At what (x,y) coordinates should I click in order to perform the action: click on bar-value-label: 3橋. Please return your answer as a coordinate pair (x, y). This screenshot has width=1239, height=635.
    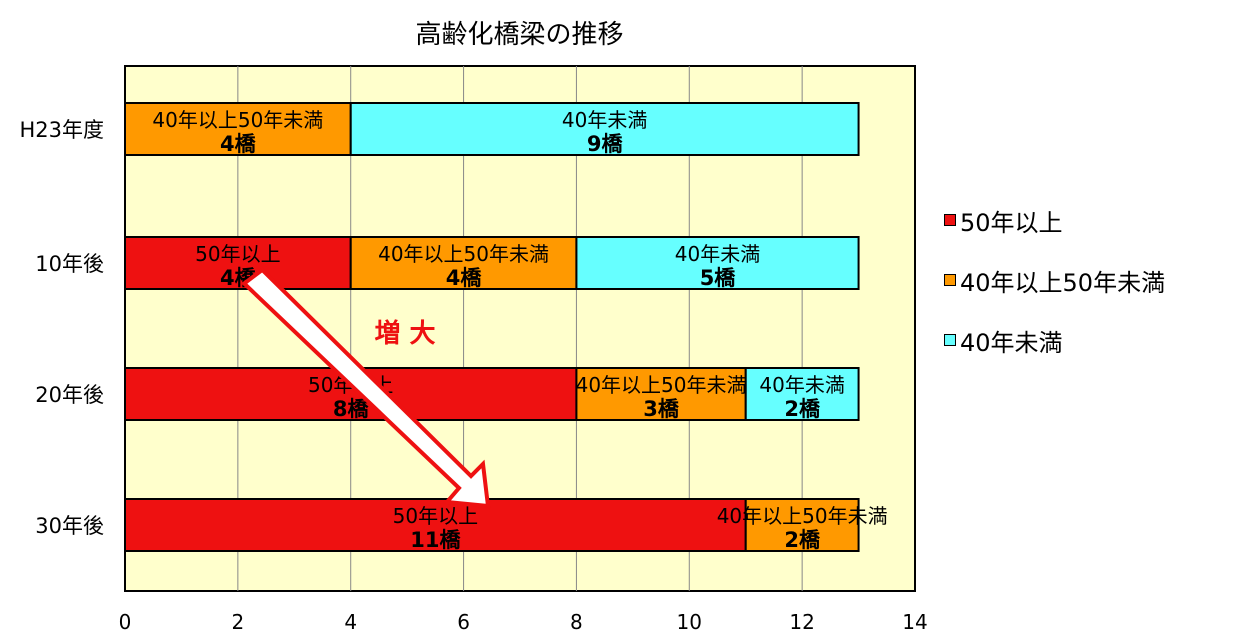
    Looking at the image, I should click on (661, 409).